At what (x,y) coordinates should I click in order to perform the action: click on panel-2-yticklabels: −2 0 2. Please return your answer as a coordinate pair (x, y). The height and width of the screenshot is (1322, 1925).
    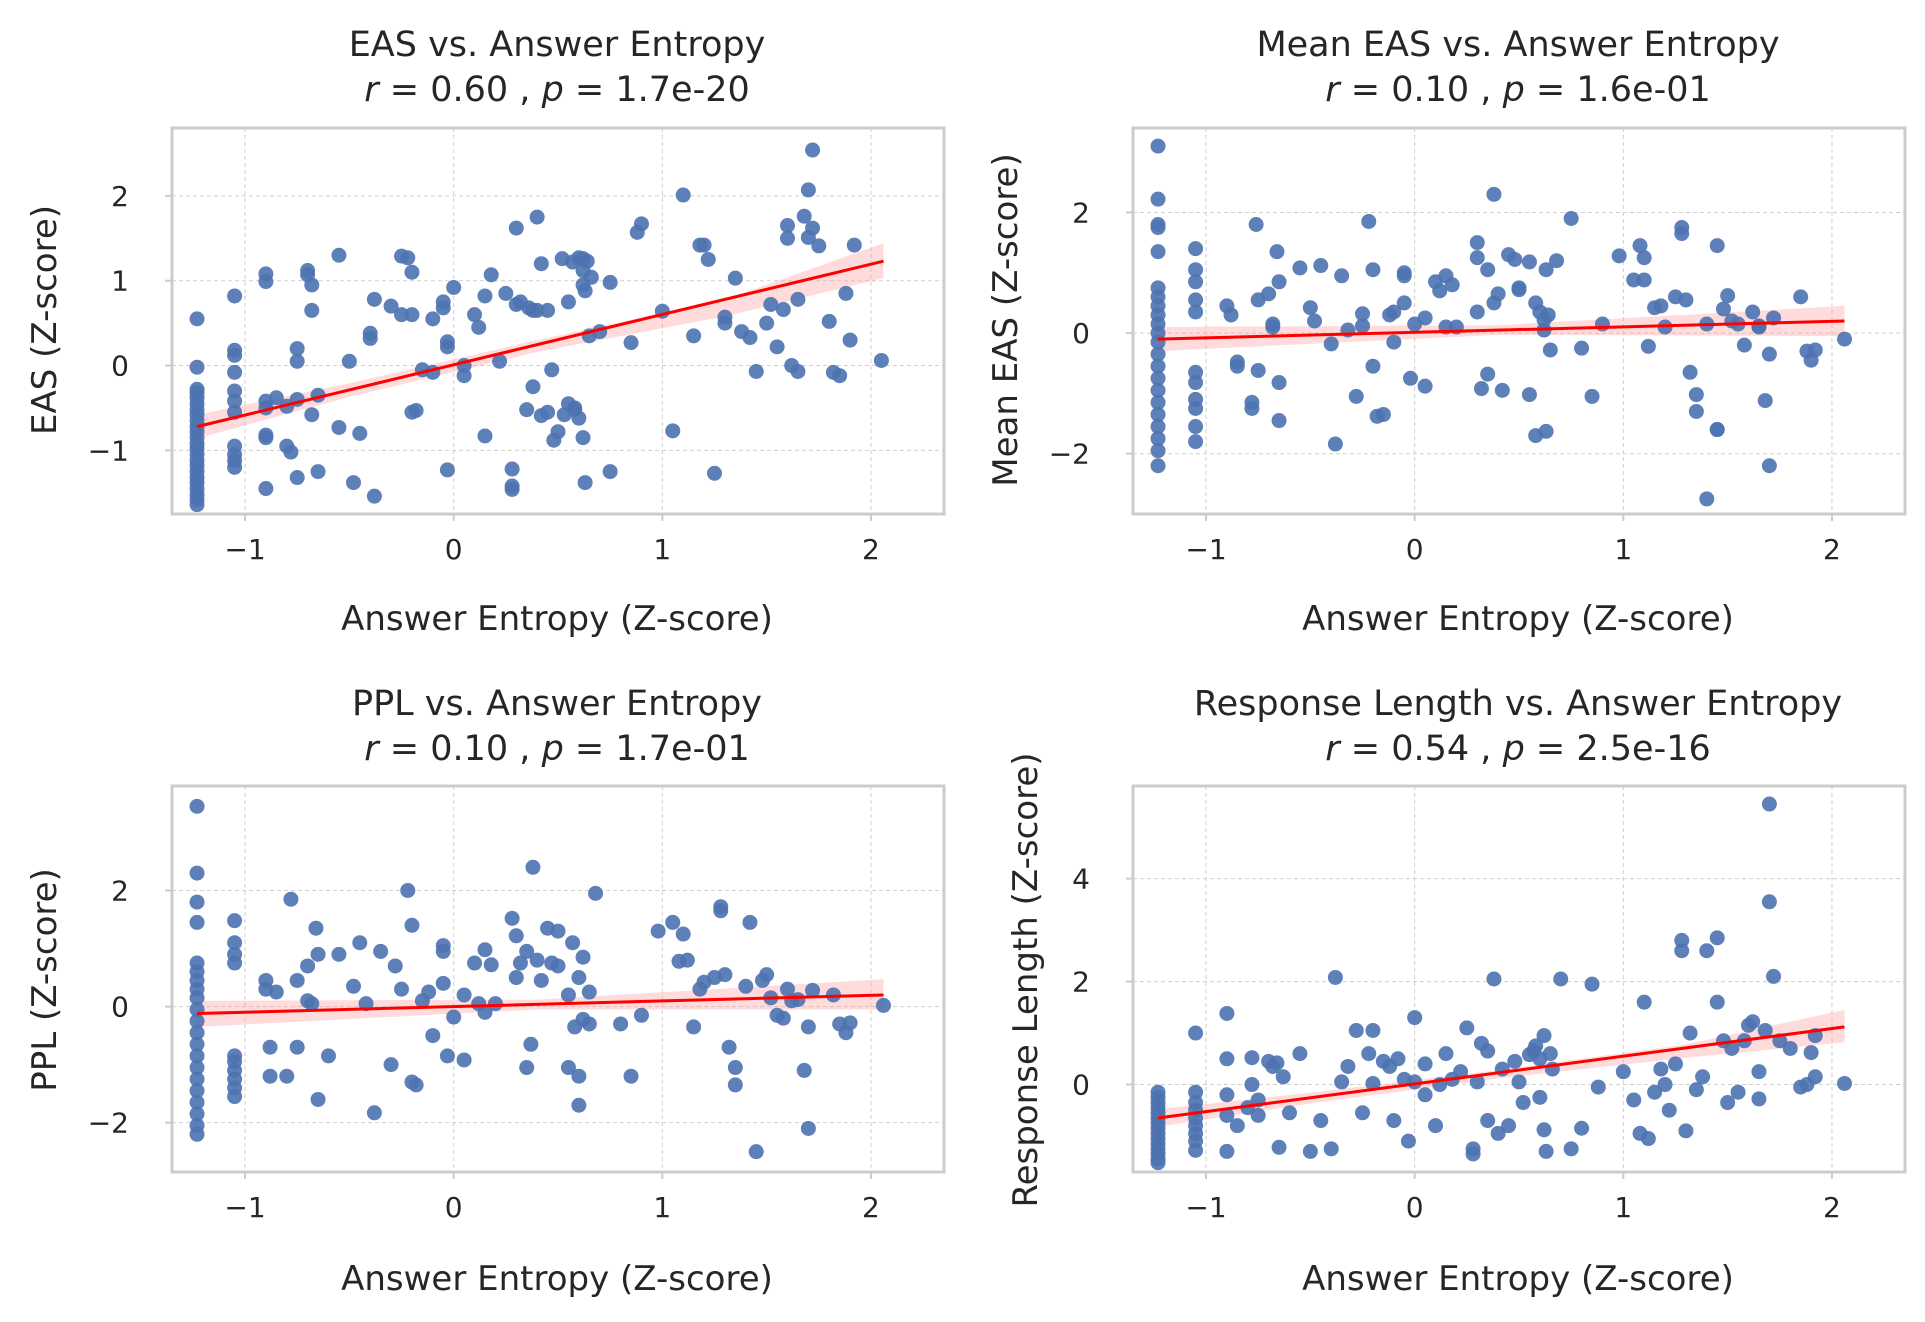
    Looking at the image, I should click on (1069, 333).